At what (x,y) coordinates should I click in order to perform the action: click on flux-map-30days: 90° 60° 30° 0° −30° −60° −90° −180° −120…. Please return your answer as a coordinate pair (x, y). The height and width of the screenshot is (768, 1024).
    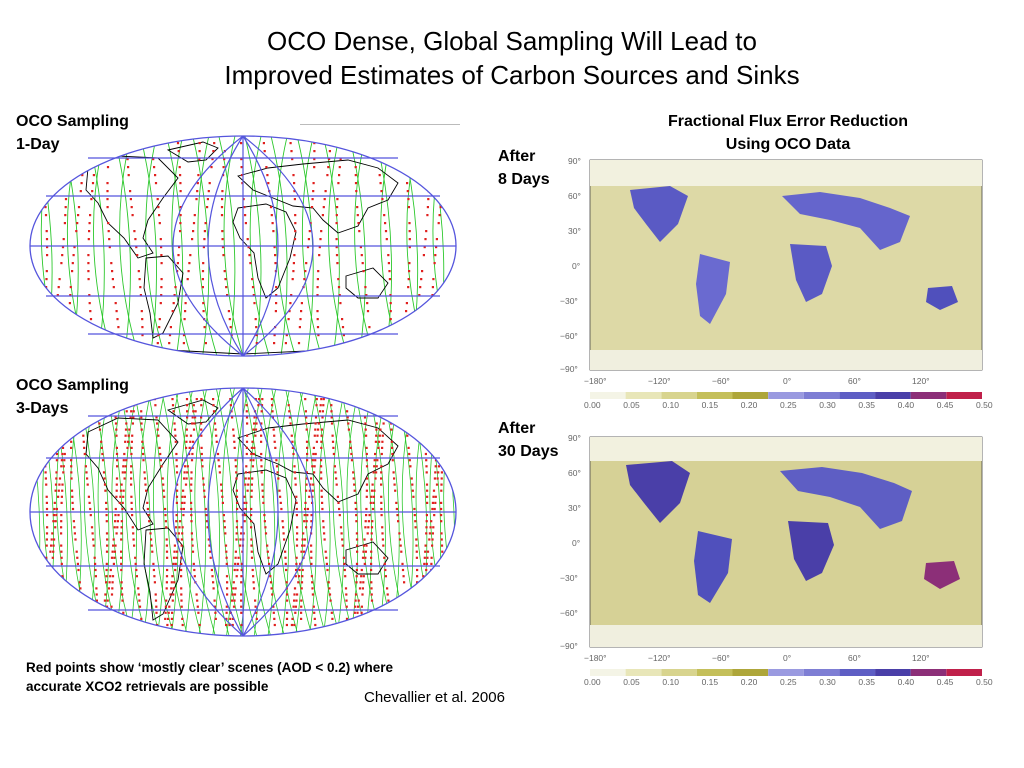
    Looking at the image, I should click on (776, 560).